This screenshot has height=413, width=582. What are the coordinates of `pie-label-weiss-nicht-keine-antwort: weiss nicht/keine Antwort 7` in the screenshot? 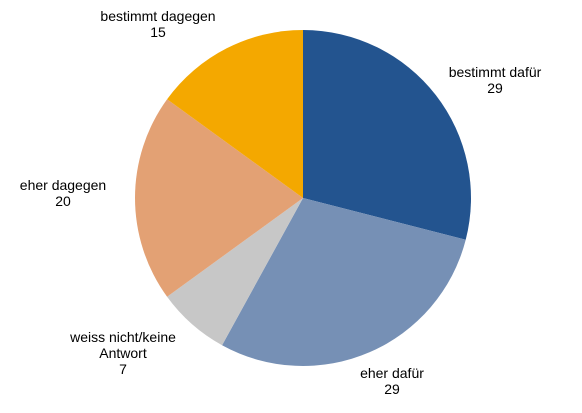 It's located at (122, 353).